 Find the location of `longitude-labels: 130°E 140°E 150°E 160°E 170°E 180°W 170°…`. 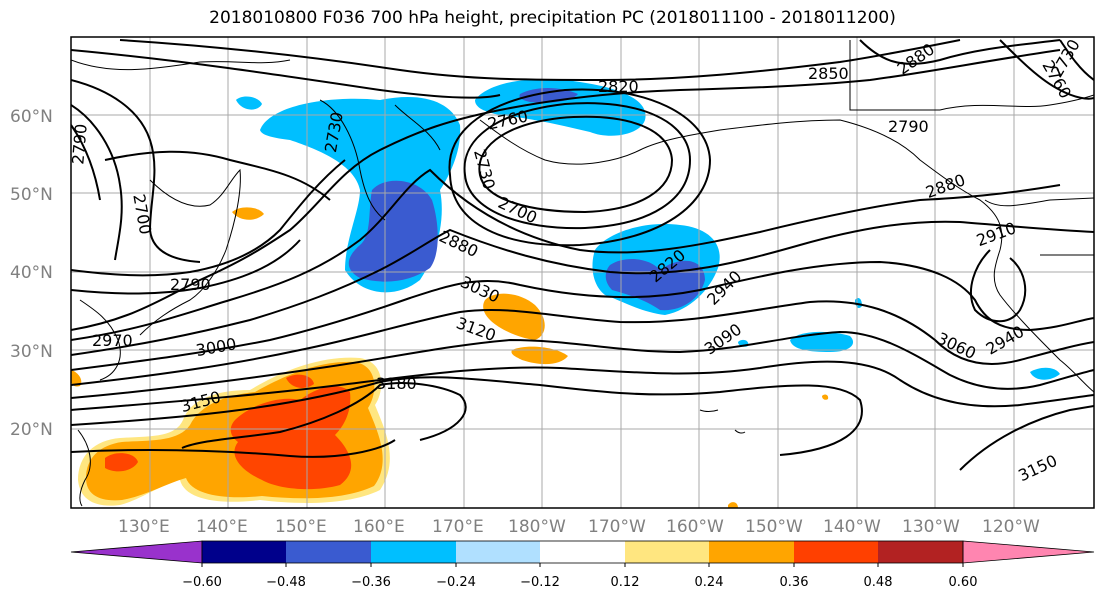

longitude-labels: 130°E 140°E 150°E 160°E 170°E 180°W 170°… is located at coordinates (579, 527).